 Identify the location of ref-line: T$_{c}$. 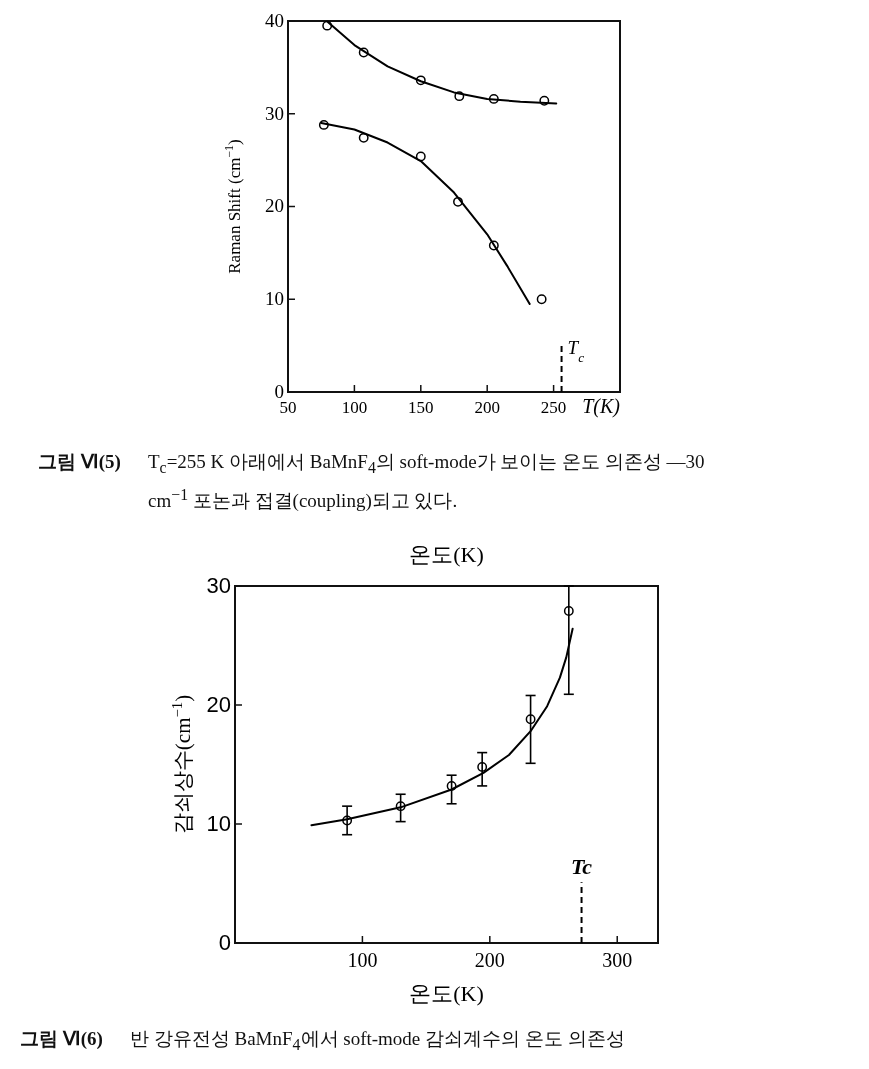
(572, 364).